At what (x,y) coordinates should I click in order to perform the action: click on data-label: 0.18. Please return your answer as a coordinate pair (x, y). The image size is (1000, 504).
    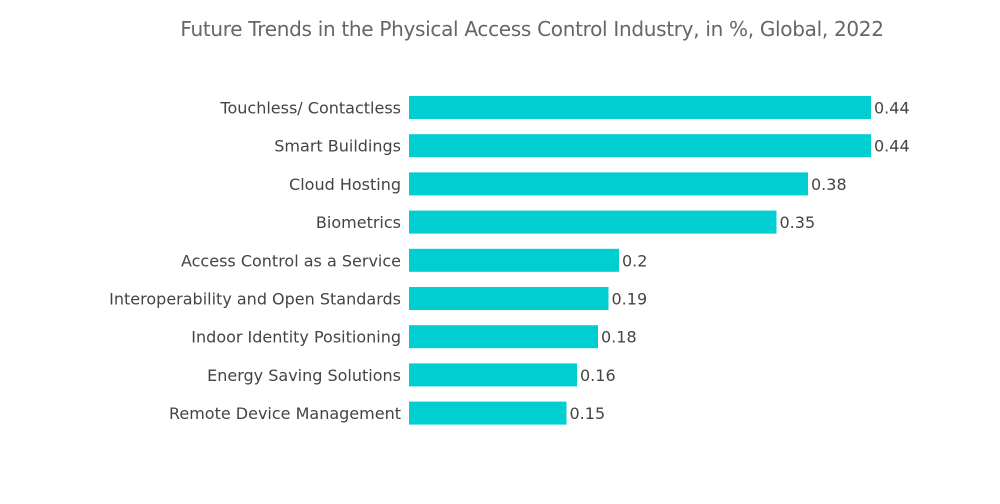
    Looking at the image, I should click on (619, 337).